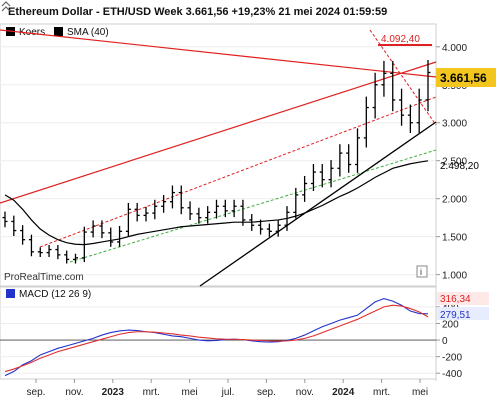 Image resolution: width=500 pixels, height=400 pixels. I want to click on svg-text: i, so click(421, 272).